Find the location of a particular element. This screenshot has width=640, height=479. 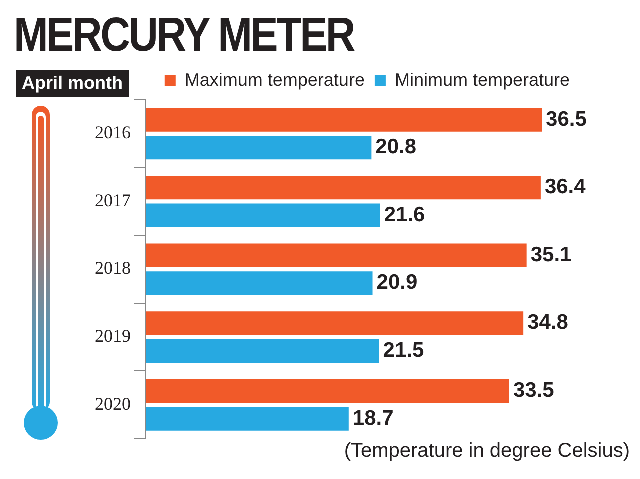

chart-subtitle: April month is located at coordinates (72, 83).